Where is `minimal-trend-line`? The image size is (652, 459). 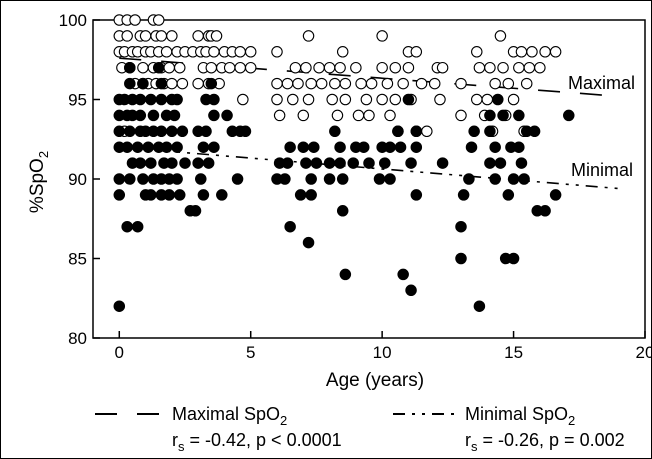
minimal-trend-line is located at coordinates (369, 168).